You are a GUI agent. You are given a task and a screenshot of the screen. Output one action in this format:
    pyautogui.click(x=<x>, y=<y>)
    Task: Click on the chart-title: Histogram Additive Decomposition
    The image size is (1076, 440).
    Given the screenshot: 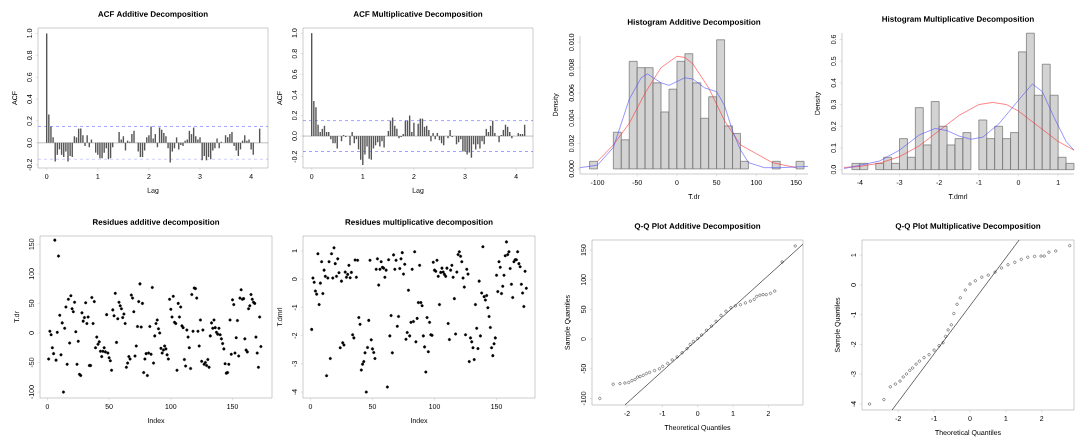 What is the action you would take?
    pyautogui.click(x=694, y=23)
    